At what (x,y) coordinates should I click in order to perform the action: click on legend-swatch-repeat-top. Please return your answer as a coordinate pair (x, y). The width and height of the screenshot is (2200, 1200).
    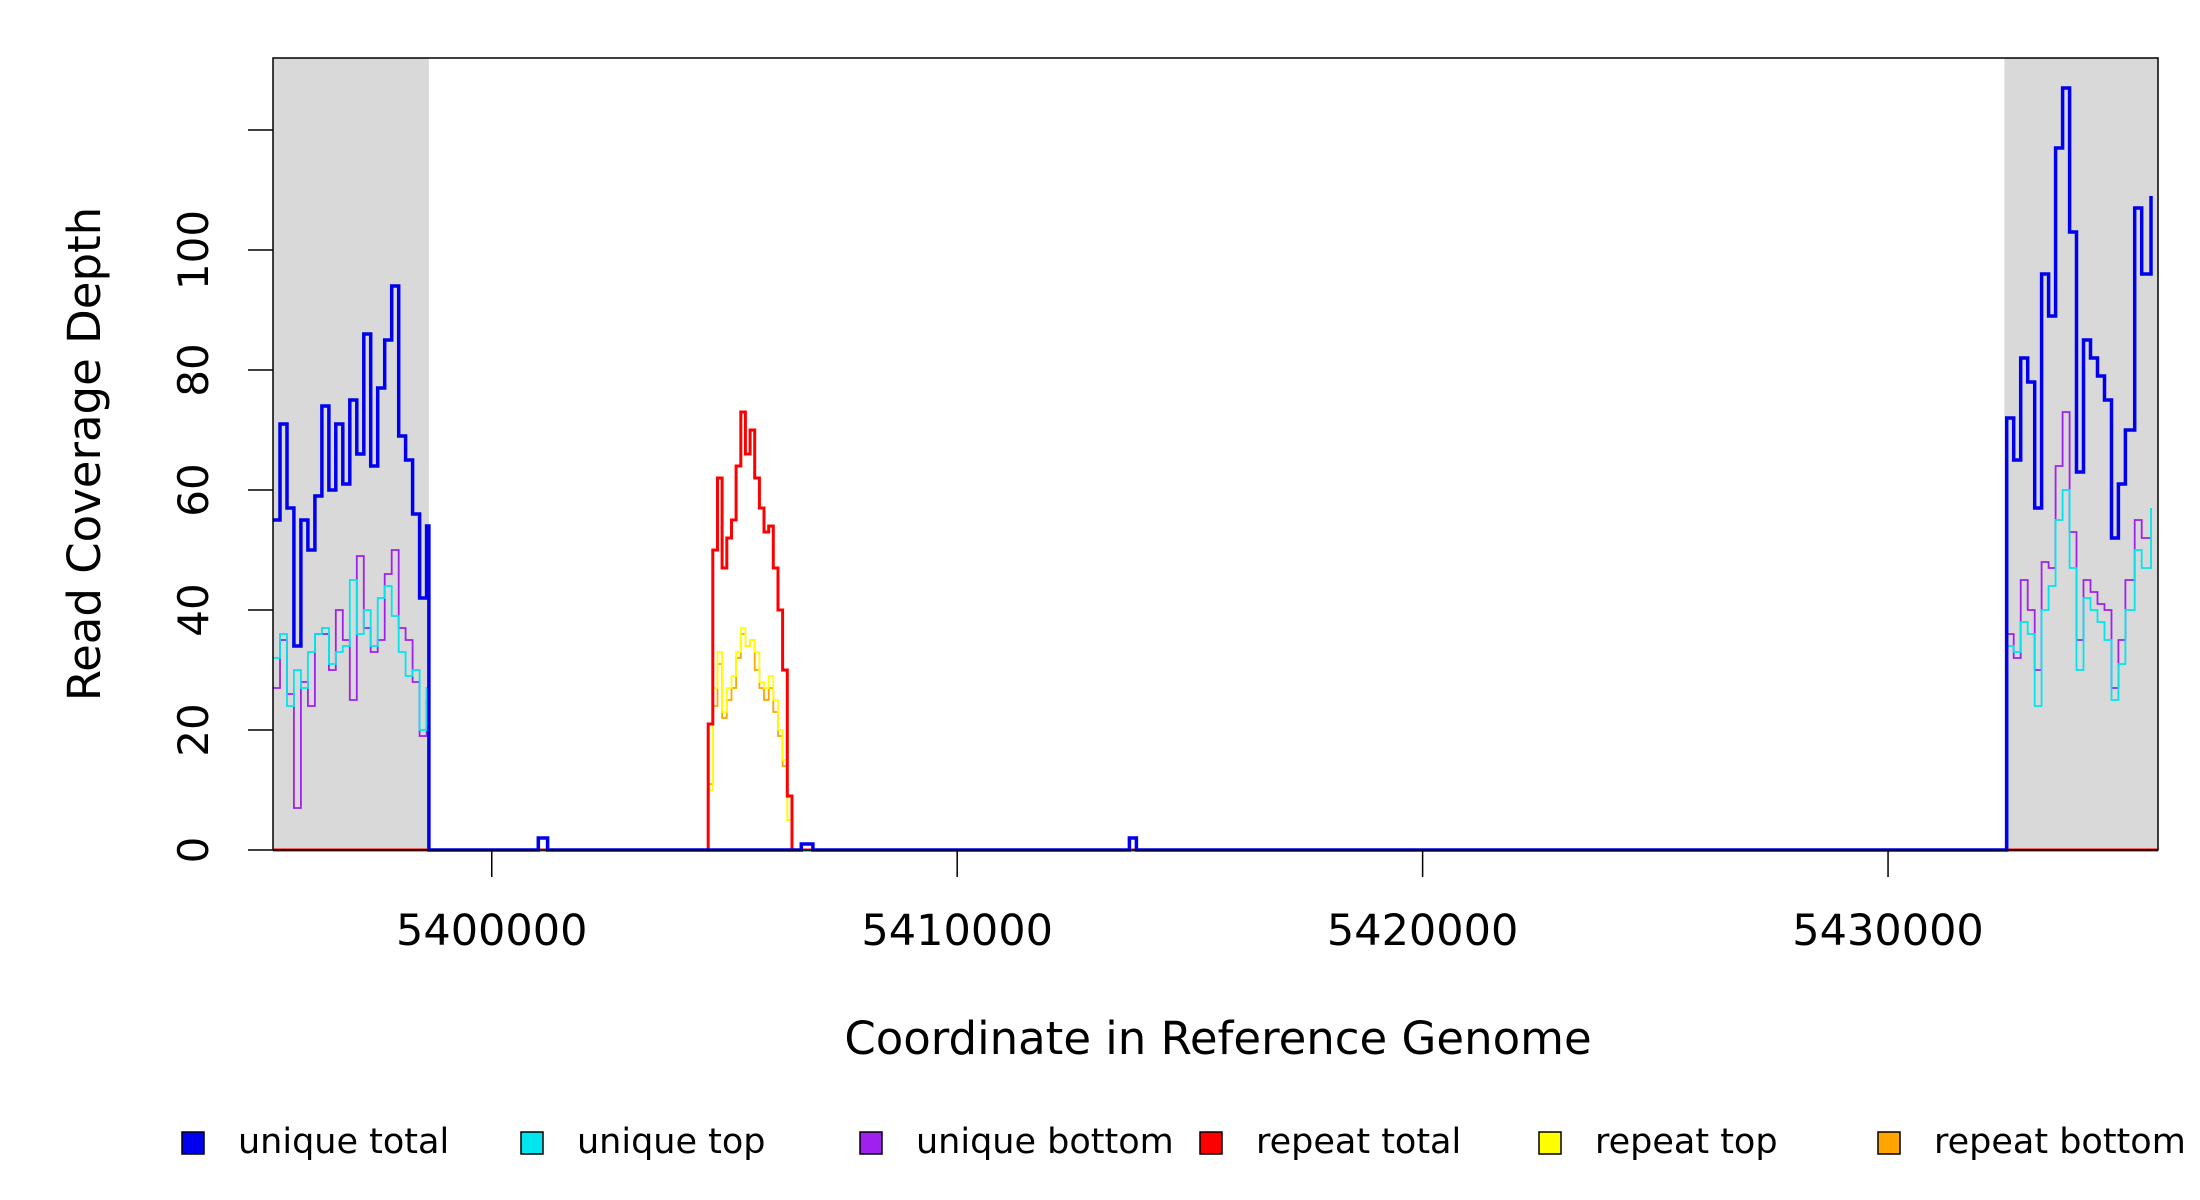
    Looking at the image, I should click on (1550, 1143).